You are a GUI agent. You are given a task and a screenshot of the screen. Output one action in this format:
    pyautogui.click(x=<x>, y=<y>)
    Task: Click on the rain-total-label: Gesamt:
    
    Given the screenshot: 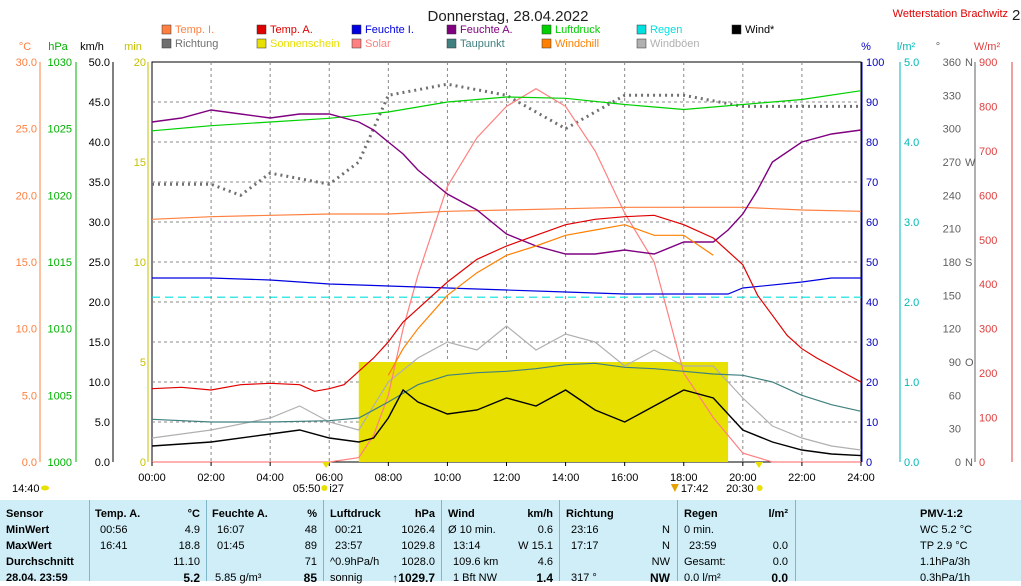 What is the action you would take?
    pyautogui.click(x=705, y=562)
    